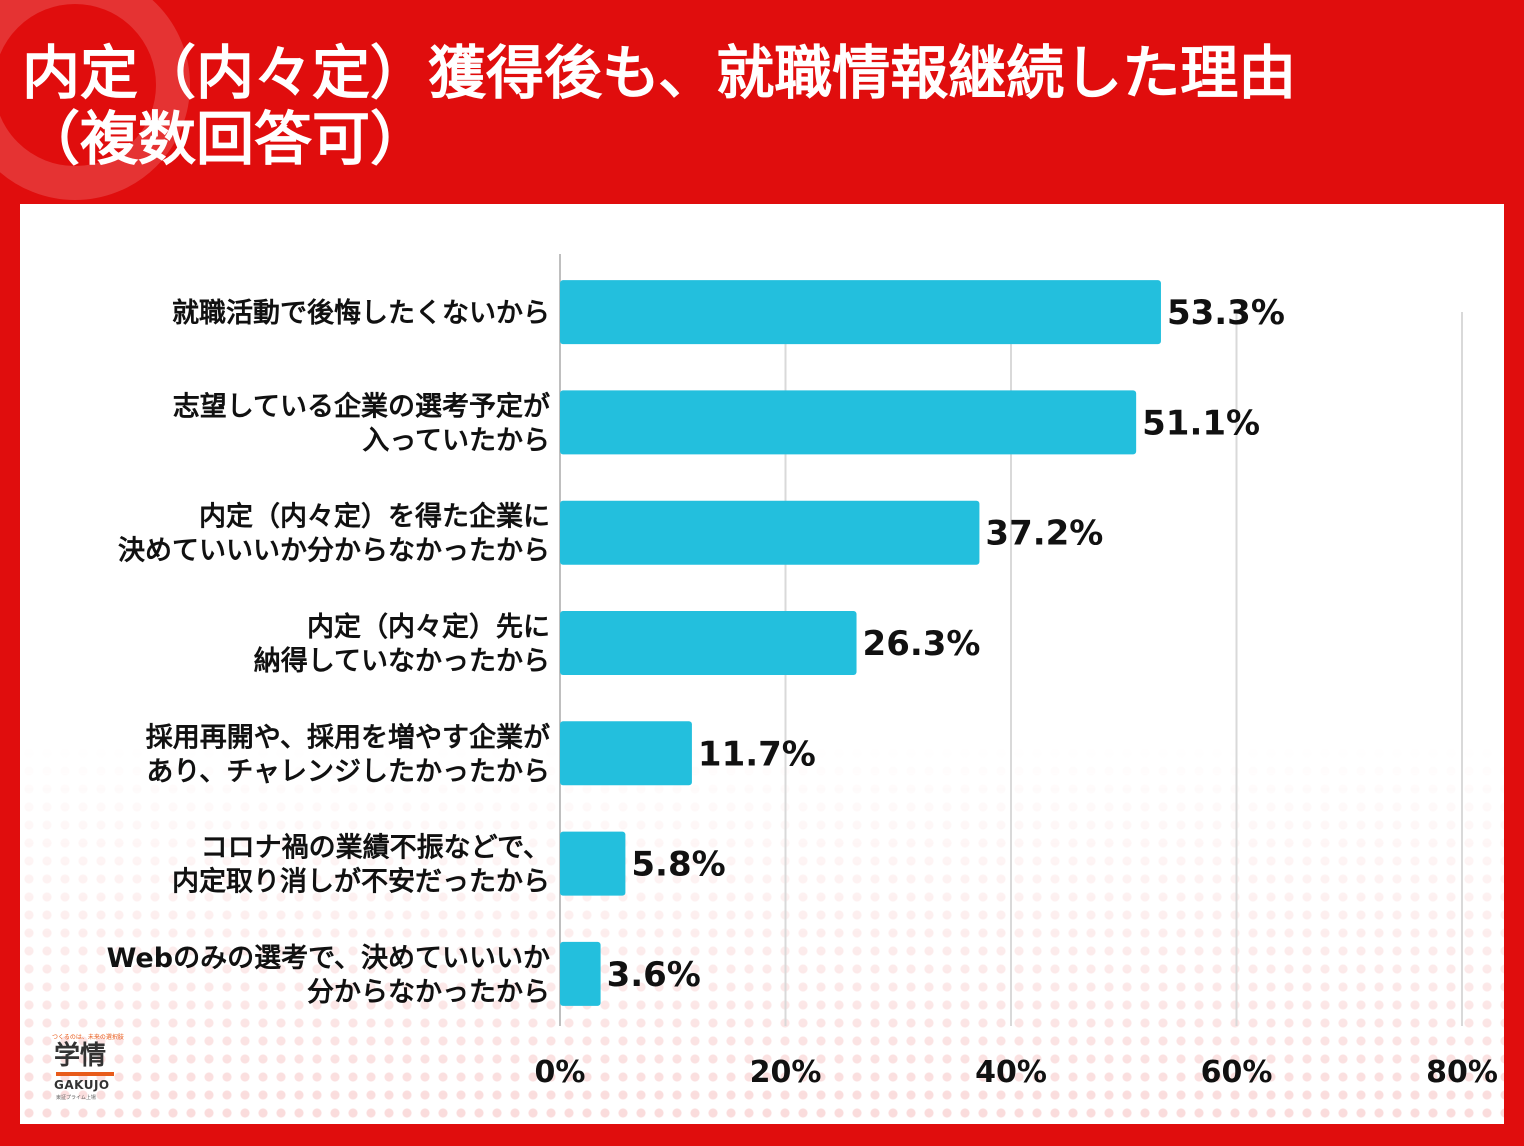 The image size is (1524, 1146). Describe the element at coordinates (85, 1074) in the screenshot. I see `logo-underline` at that location.